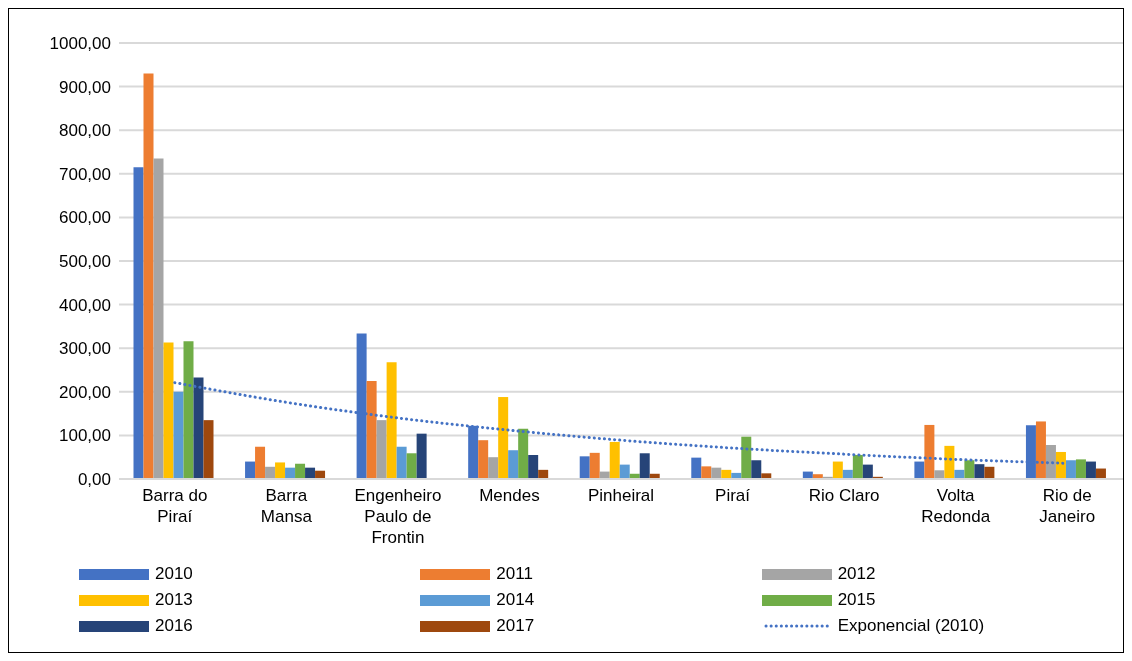 The image size is (1132, 661). I want to click on legend-label: 2015, so click(856, 600).